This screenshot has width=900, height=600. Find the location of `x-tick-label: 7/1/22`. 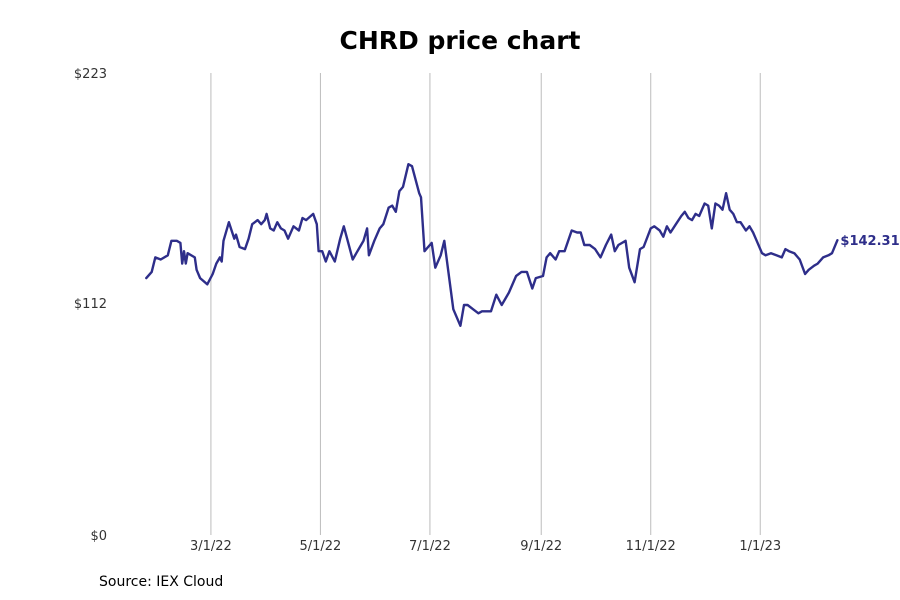

x-tick-label: 7/1/22 is located at coordinates (430, 546).